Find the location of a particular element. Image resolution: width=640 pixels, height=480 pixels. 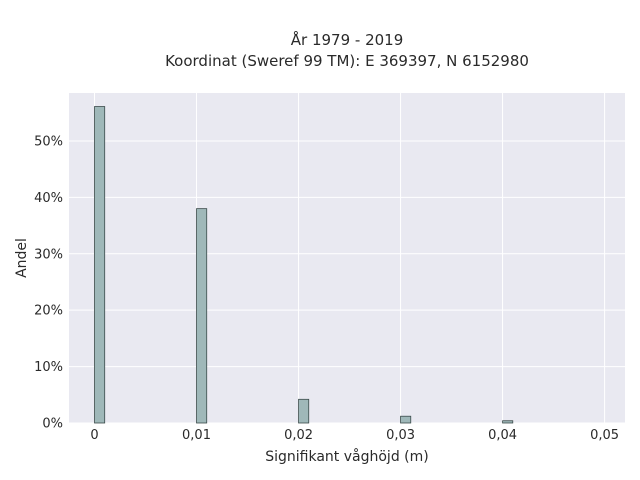

y-tick-label: 30% is located at coordinates (48, 254).